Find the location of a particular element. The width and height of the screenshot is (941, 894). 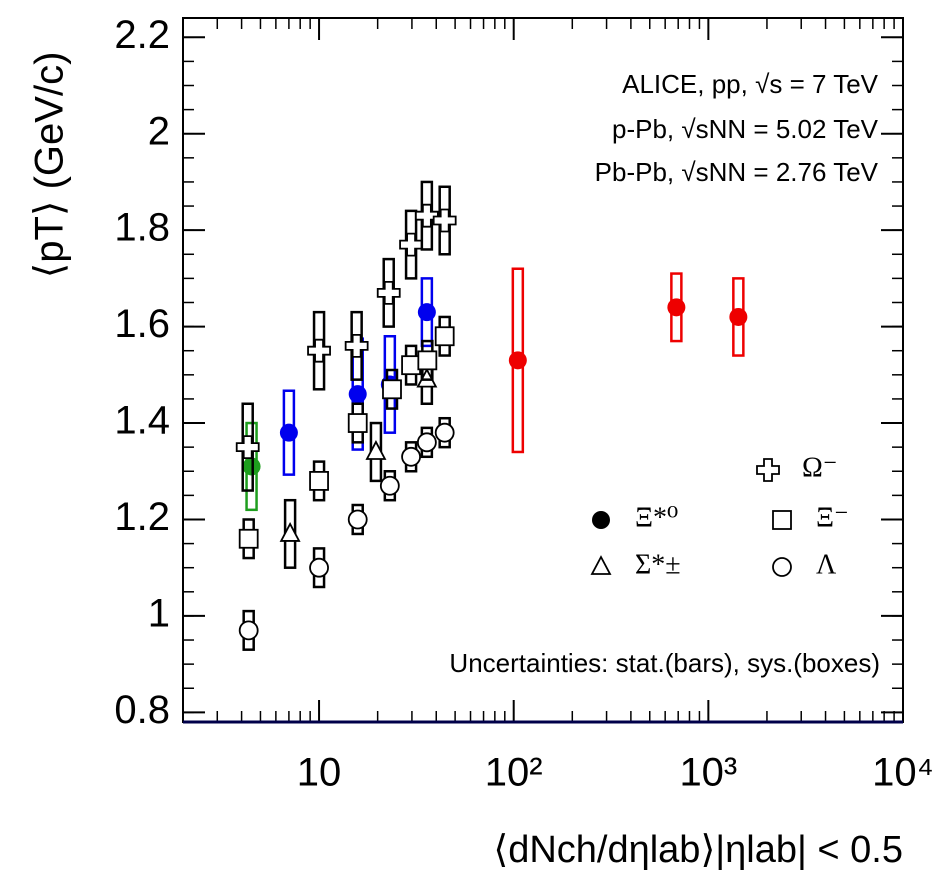

y-tick-label: 1.2 is located at coordinates (142, 517).